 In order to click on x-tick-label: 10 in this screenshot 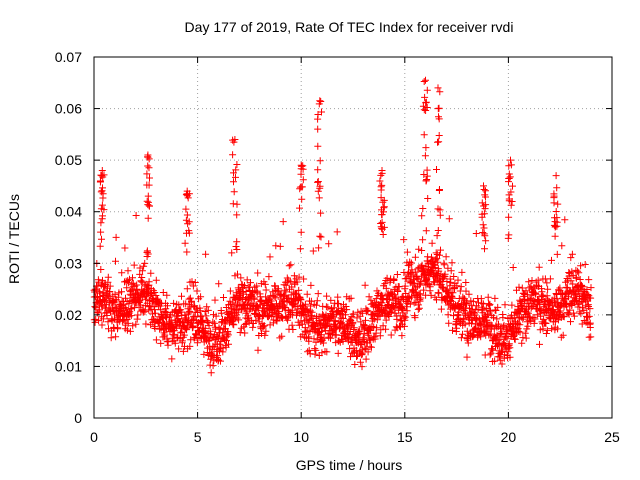, I will do `click(301, 437)`.